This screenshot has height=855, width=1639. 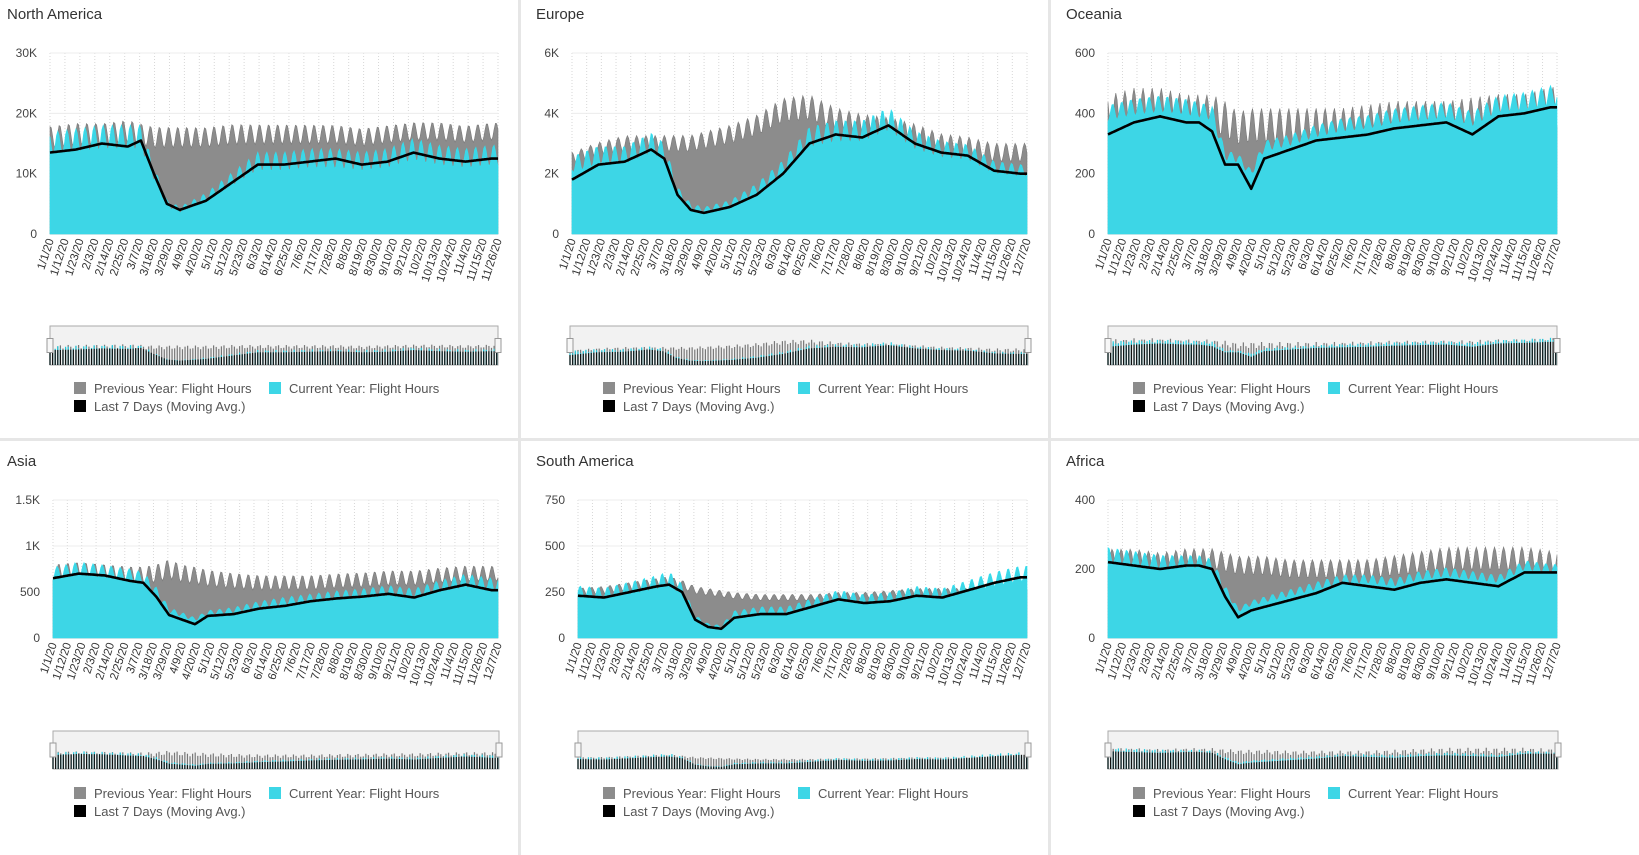 What do you see at coordinates (551, 53) in the screenshot?
I see `y-tick-label: 6K` at bounding box center [551, 53].